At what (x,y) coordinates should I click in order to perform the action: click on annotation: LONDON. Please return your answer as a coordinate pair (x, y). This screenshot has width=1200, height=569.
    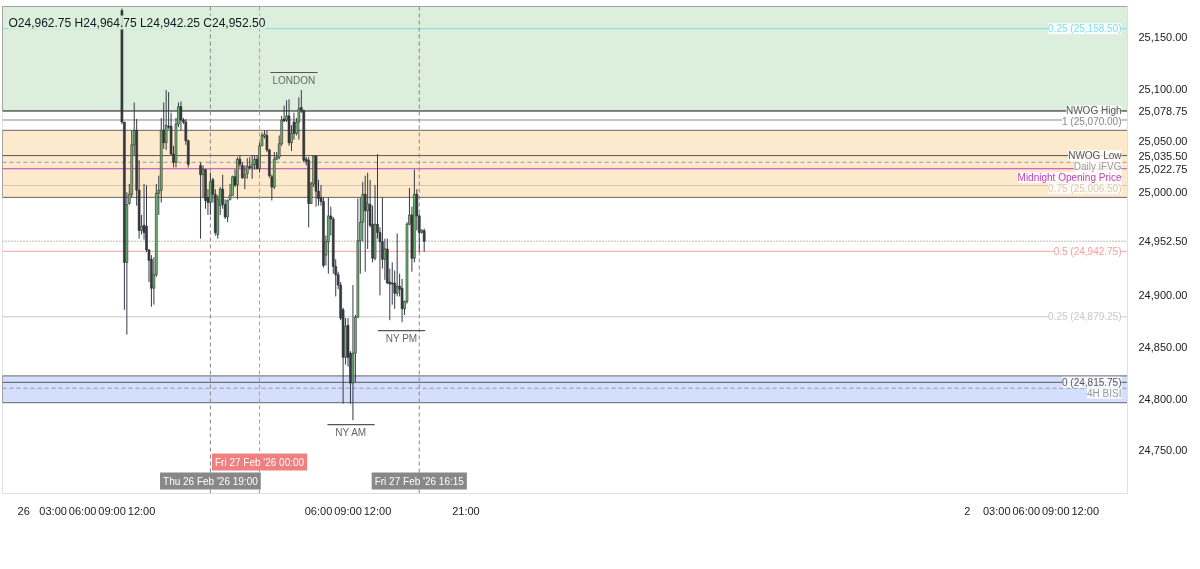
    Looking at the image, I should click on (294, 81).